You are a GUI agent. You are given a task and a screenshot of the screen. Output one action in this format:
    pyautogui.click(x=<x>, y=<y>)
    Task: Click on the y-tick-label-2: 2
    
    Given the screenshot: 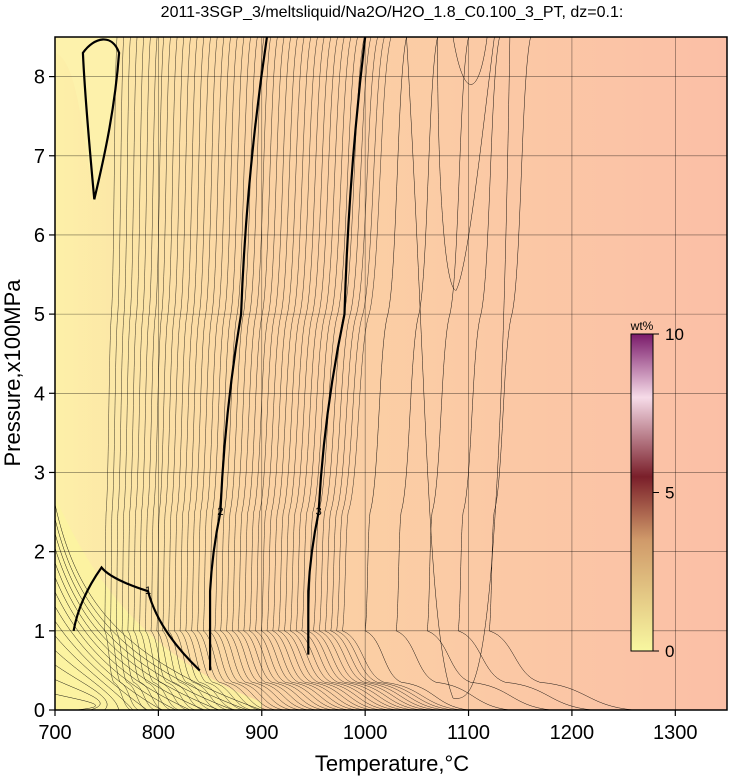 What is the action you would take?
    pyautogui.click(x=39, y=553)
    